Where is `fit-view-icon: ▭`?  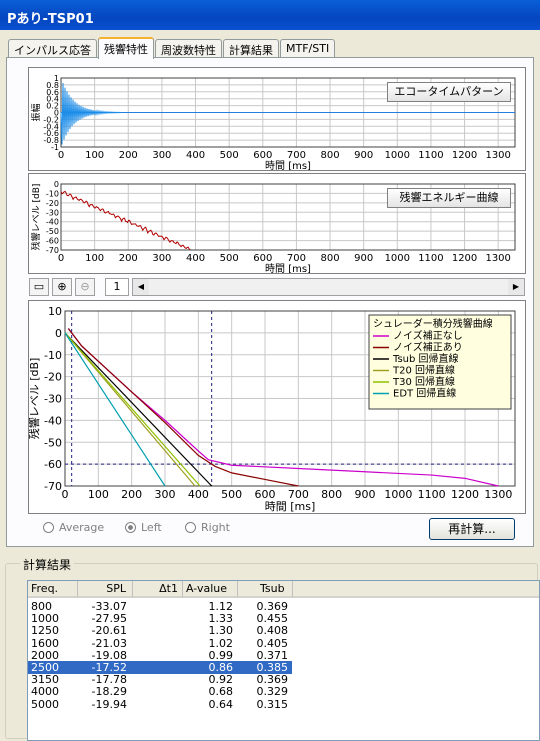
fit-view-icon: ▭ is located at coordinates (39, 287).